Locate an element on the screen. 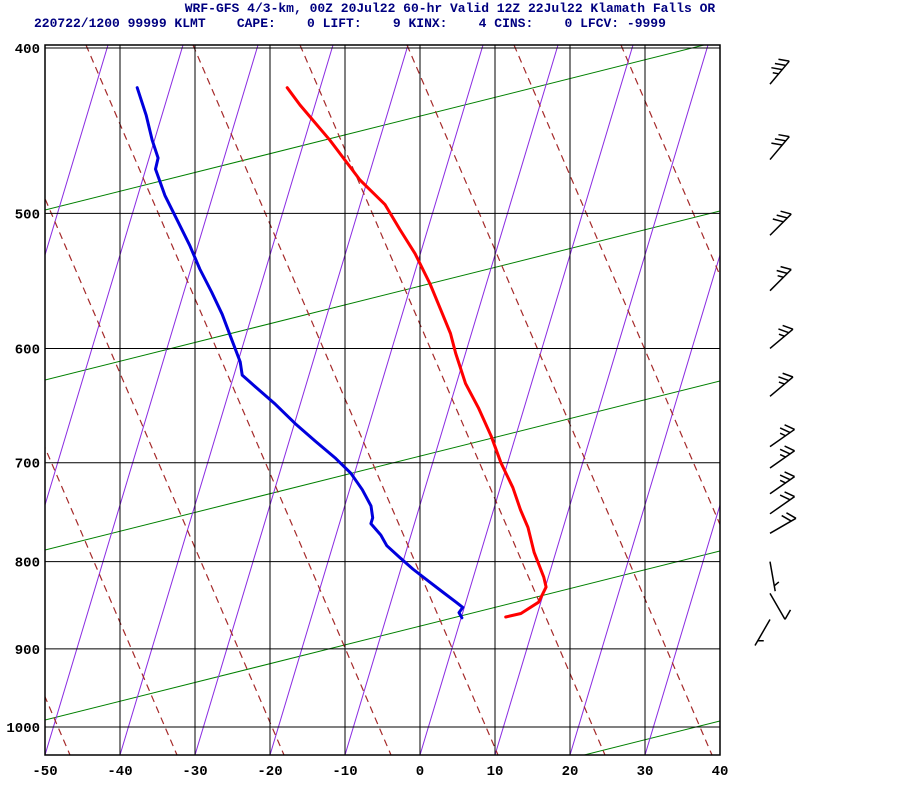  temperature-tick-label: -20 is located at coordinates (269, 772).